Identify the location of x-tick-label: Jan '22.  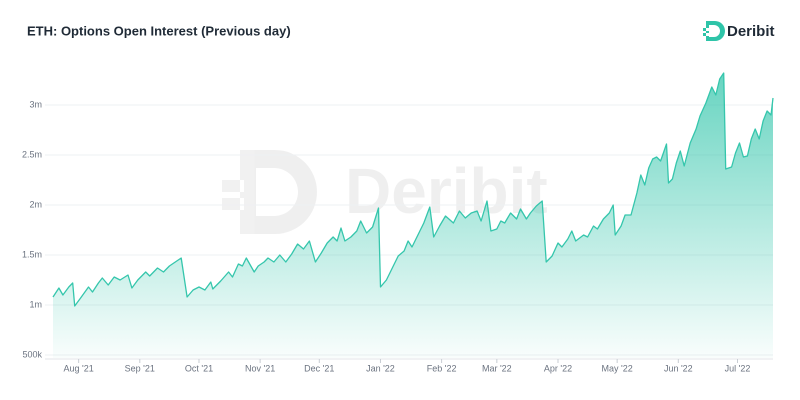
(380, 368).